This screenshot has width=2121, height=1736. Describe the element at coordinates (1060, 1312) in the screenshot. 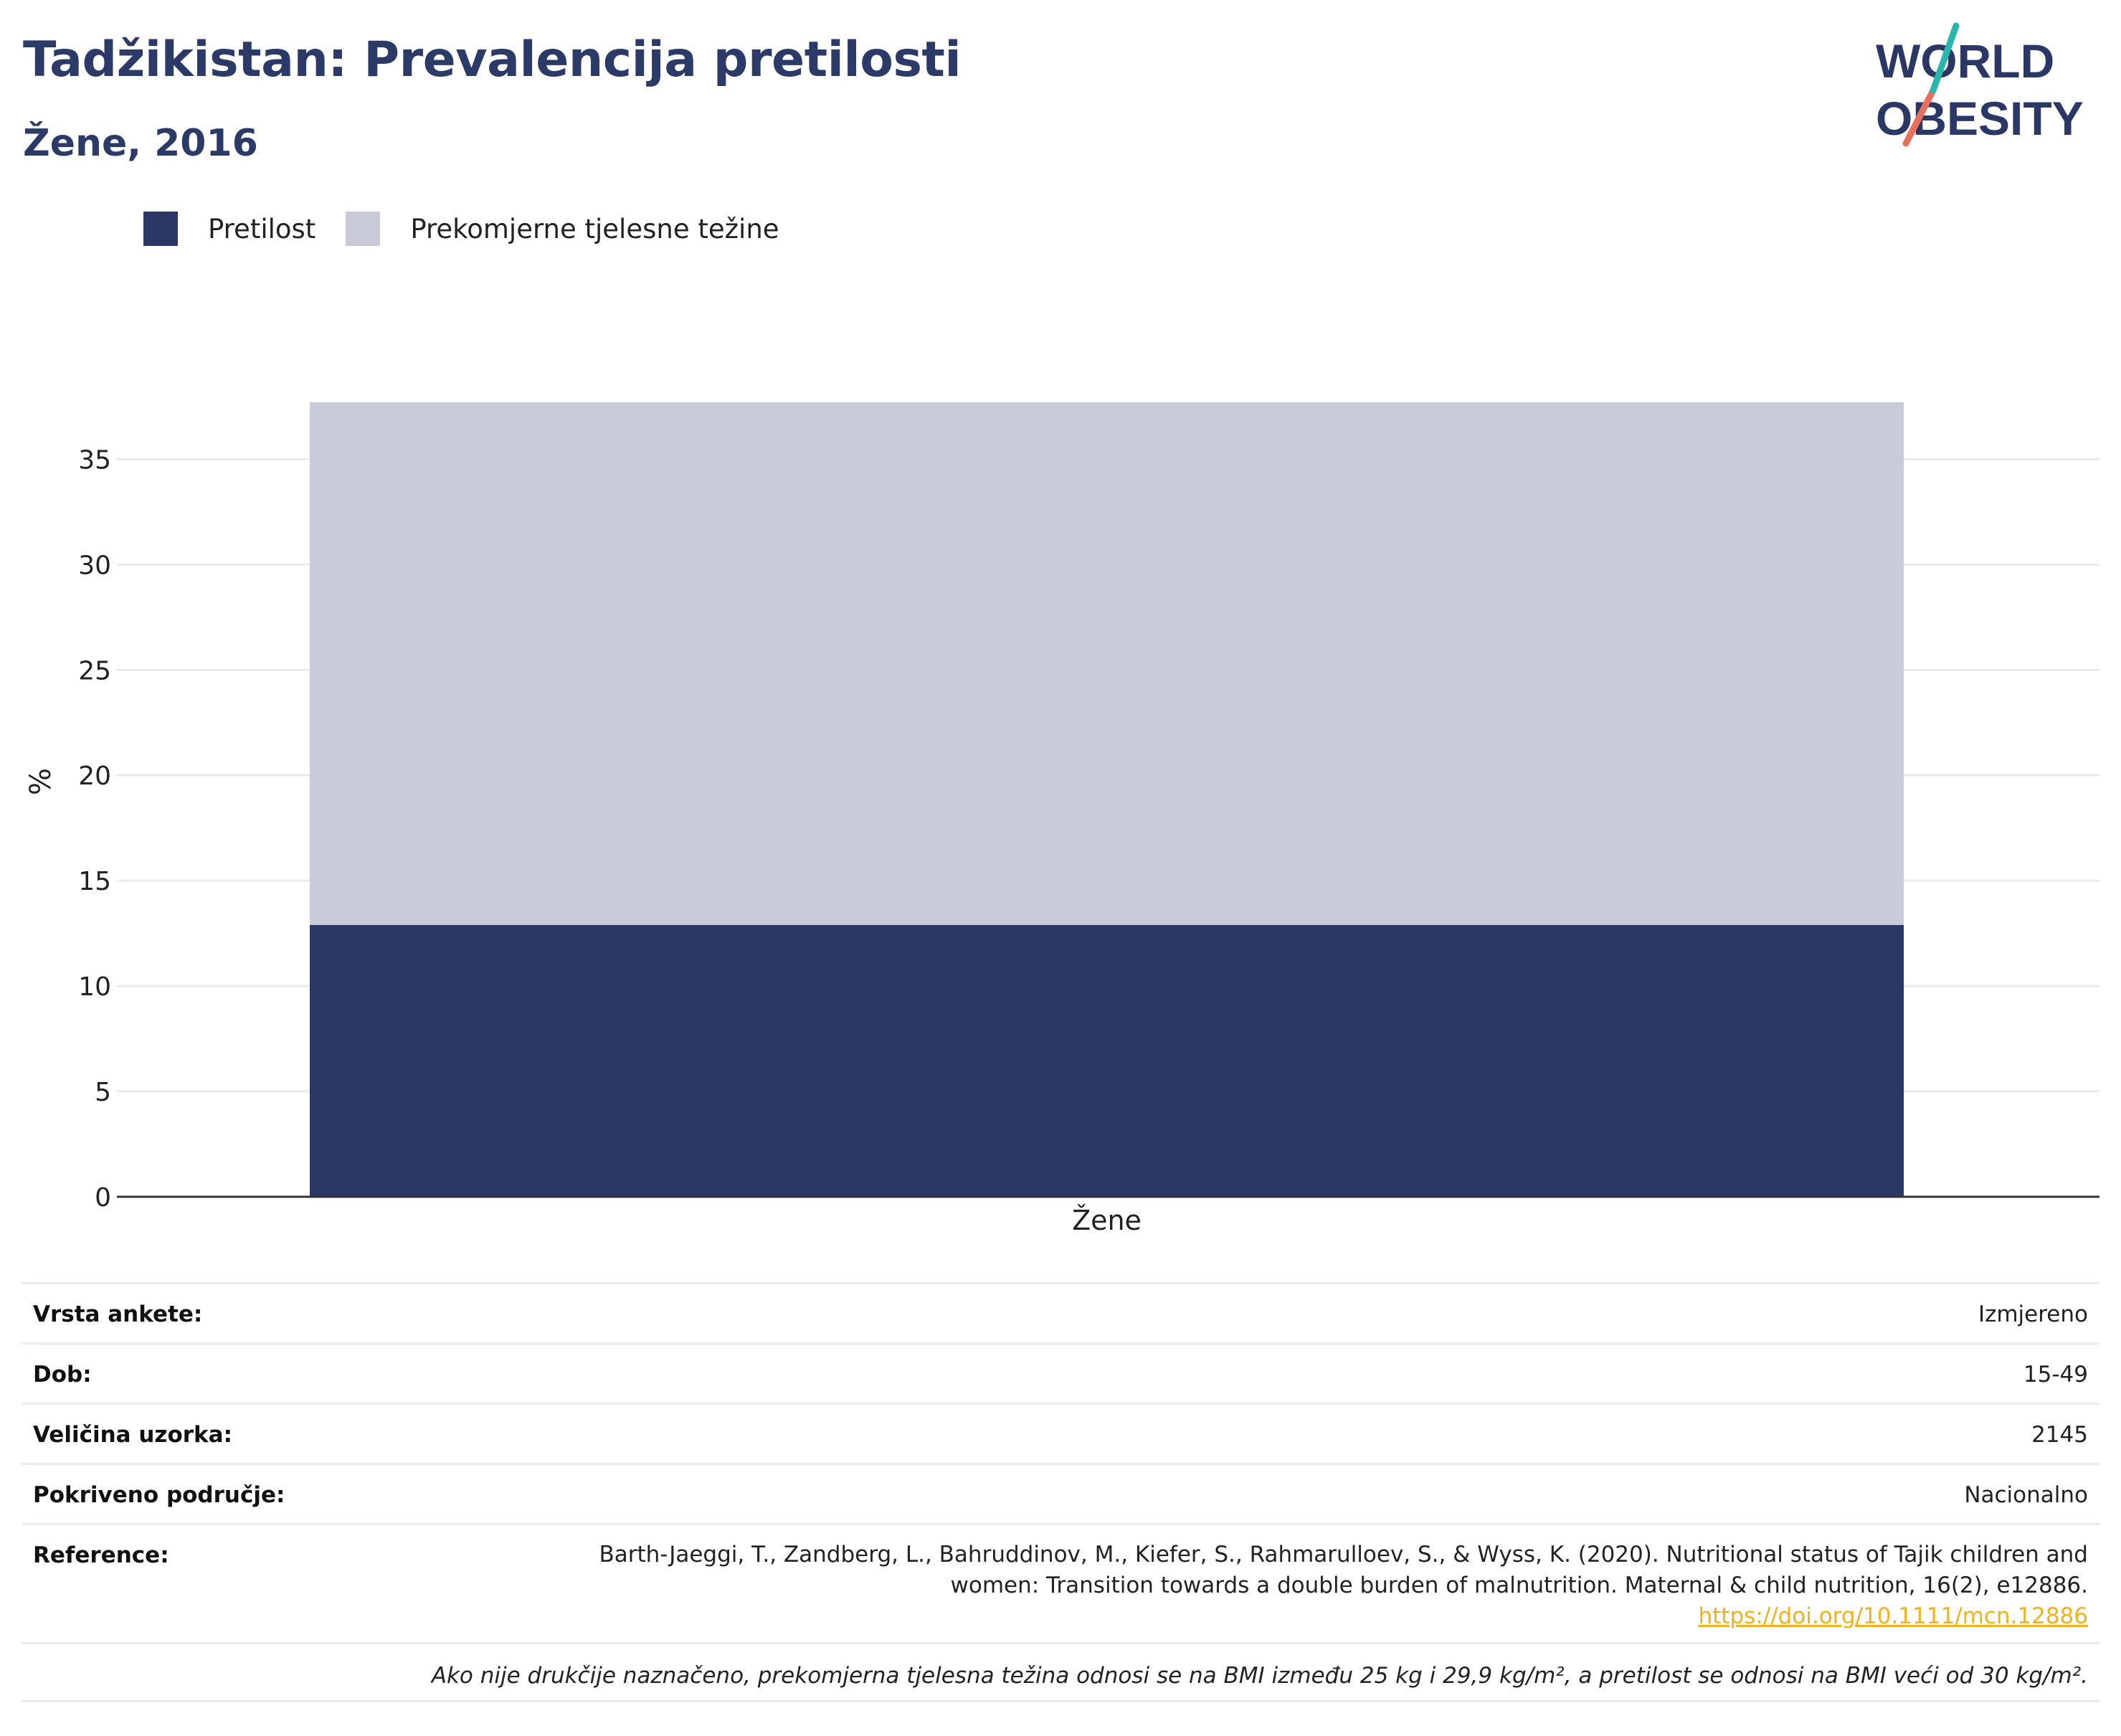

I see `info-row-survey-type: Vrsta ankete: Izmjereno` at that location.